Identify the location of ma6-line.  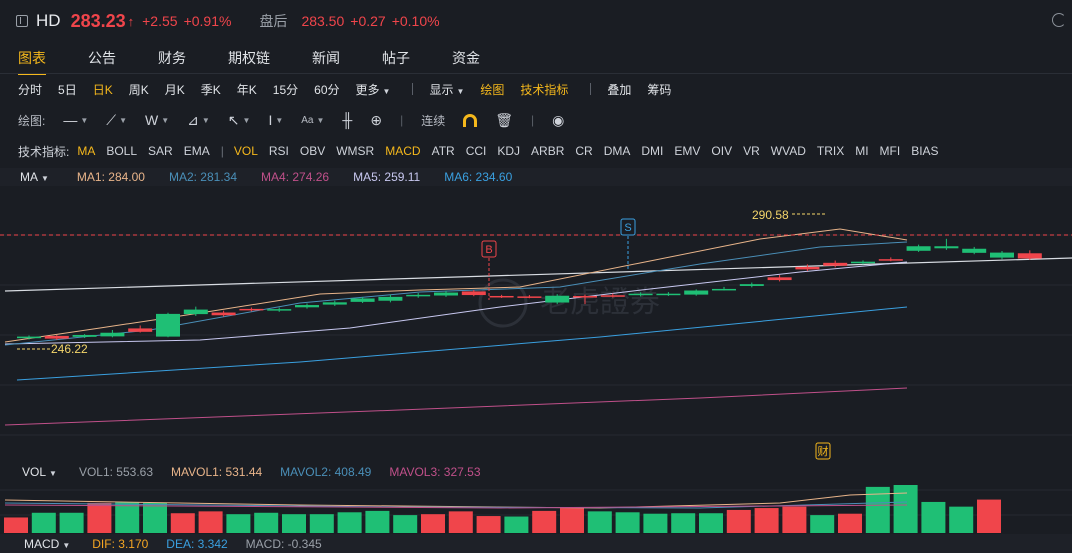
(462, 343).